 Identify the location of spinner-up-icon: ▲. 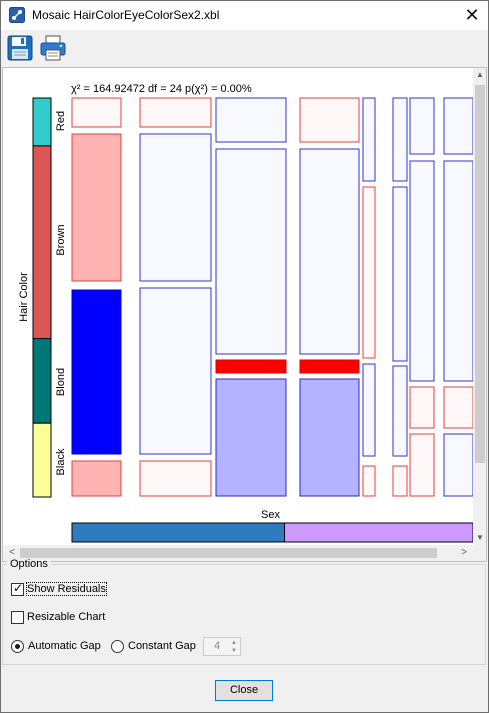
(234, 643).